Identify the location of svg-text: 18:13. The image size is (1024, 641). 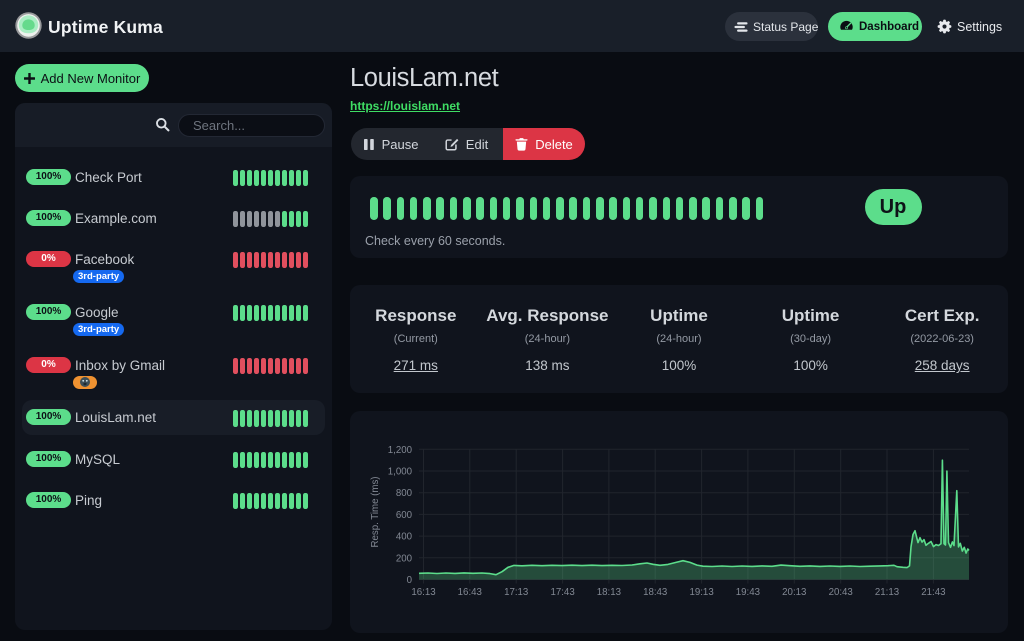
(609, 592).